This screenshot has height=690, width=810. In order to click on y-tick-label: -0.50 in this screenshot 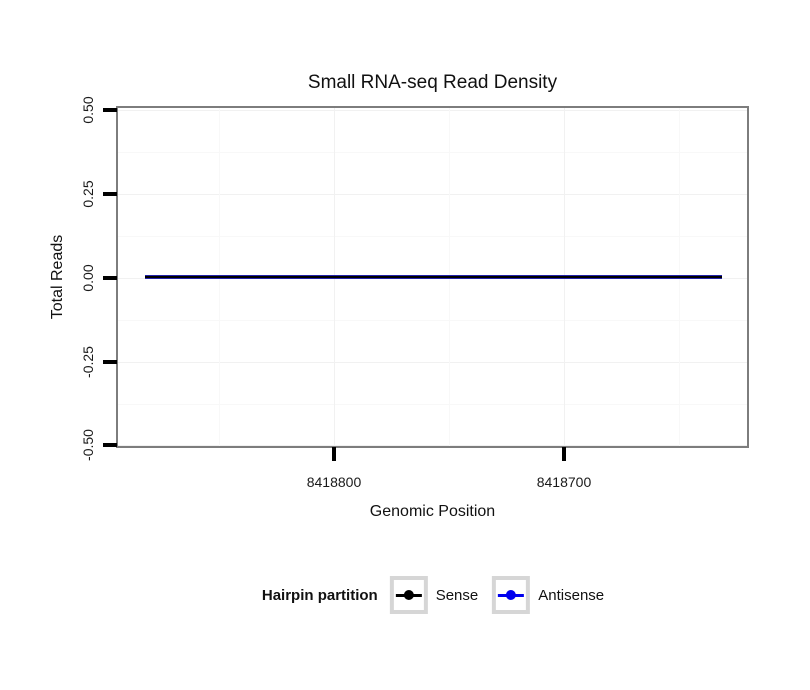, I will do `click(88, 445)`.